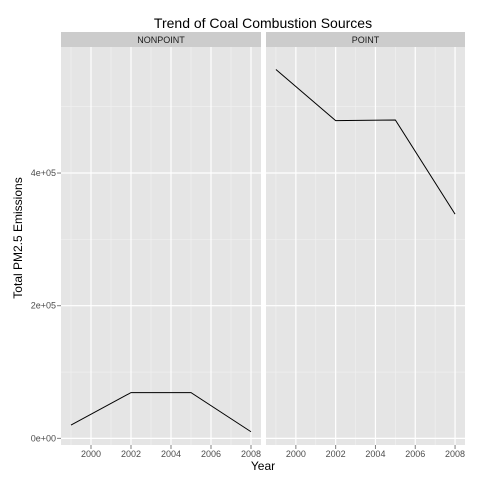 The image size is (480, 480). I want to click on y-tick-label: 2e+05, so click(43, 306).